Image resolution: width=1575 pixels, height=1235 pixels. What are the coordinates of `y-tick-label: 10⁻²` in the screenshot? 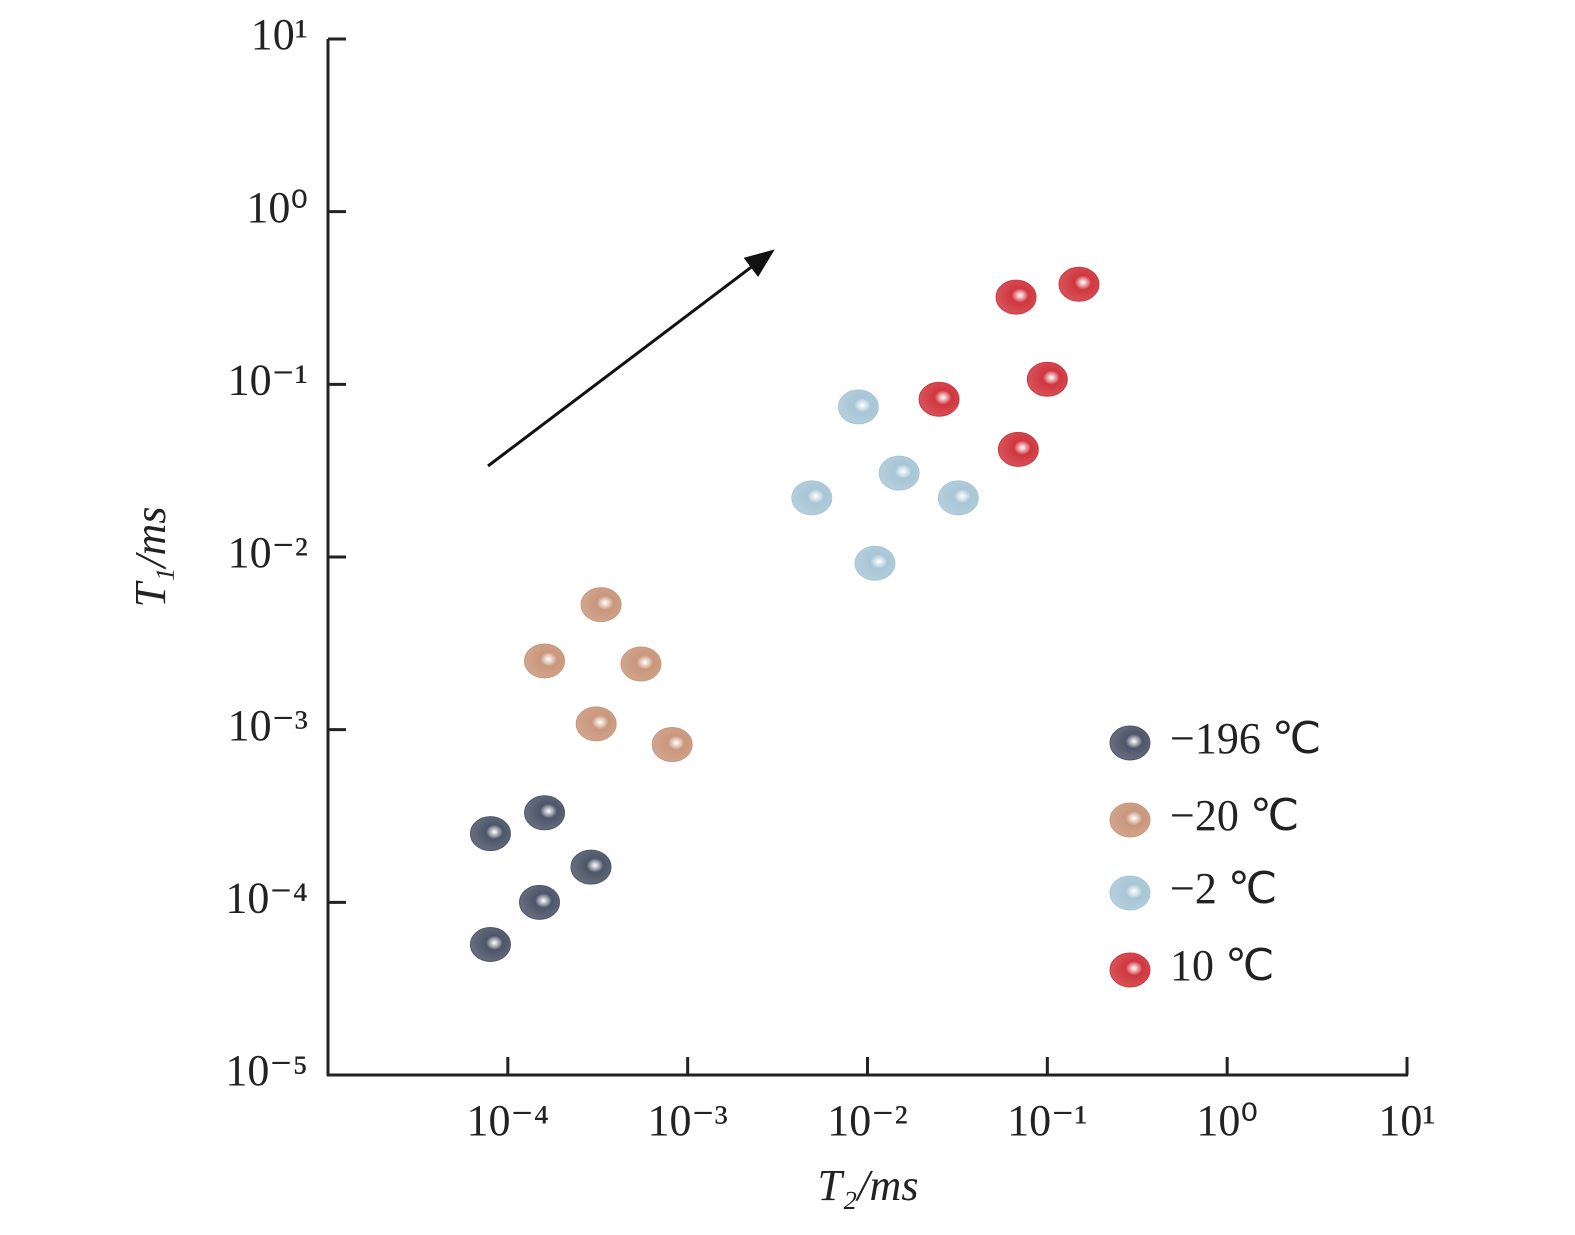 It's located at (268, 552).